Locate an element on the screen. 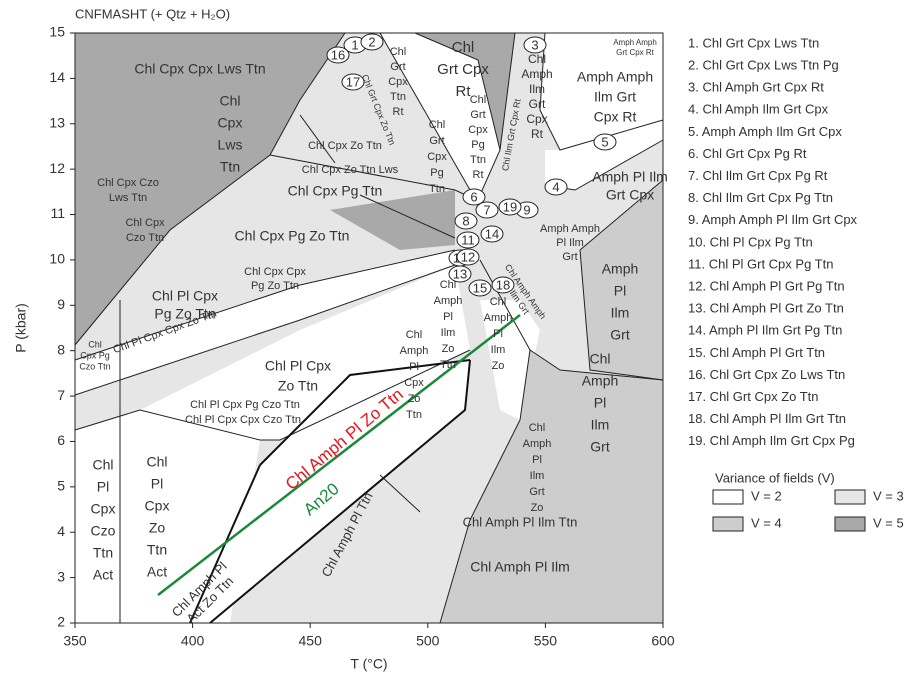 This screenshot has width=911, height=679. legend-item: 12. Chl Amph Pl Grt Pg Ttn is located at coordinates (766, 286).